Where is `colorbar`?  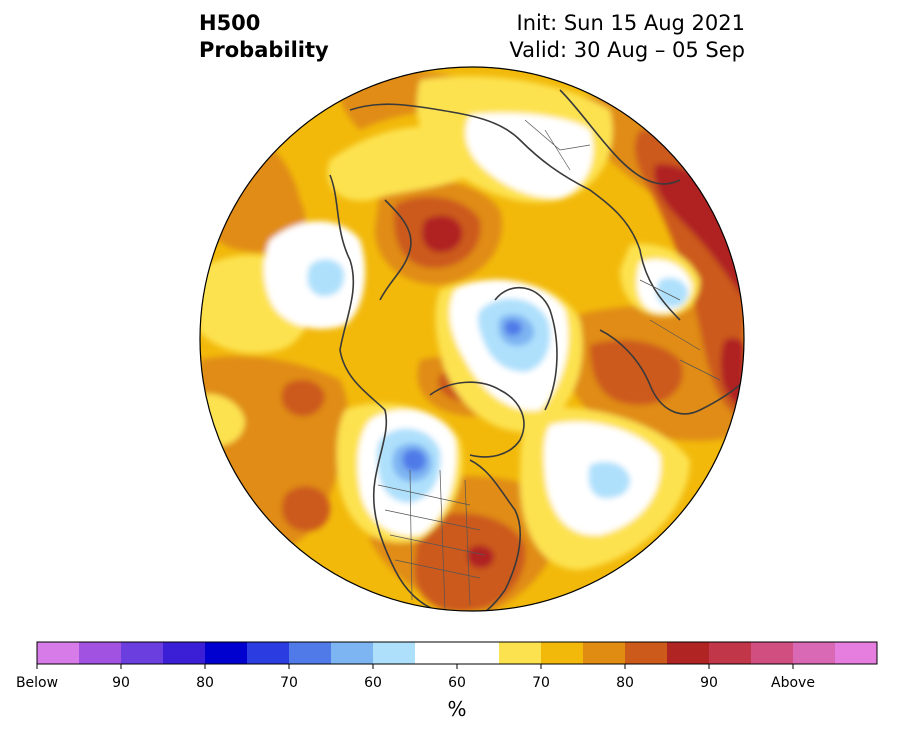
colorbar is located at coordinates (457, 655).